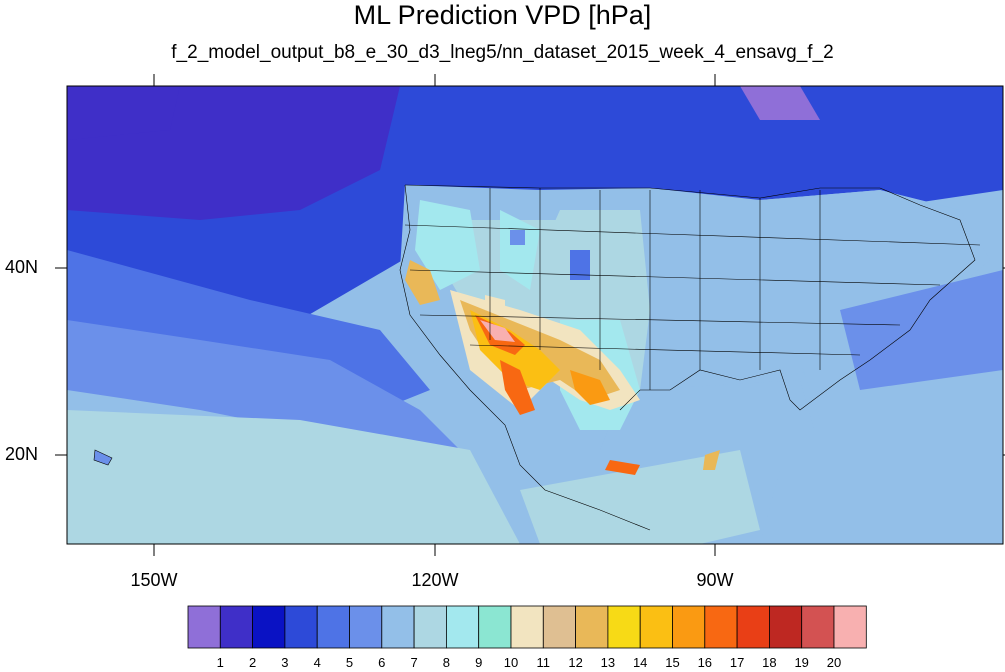 The image size is (1005, 672). Describe the element at coordinates (543, 662) in the screenshot. I see `colorbar-label: 11` at that location.